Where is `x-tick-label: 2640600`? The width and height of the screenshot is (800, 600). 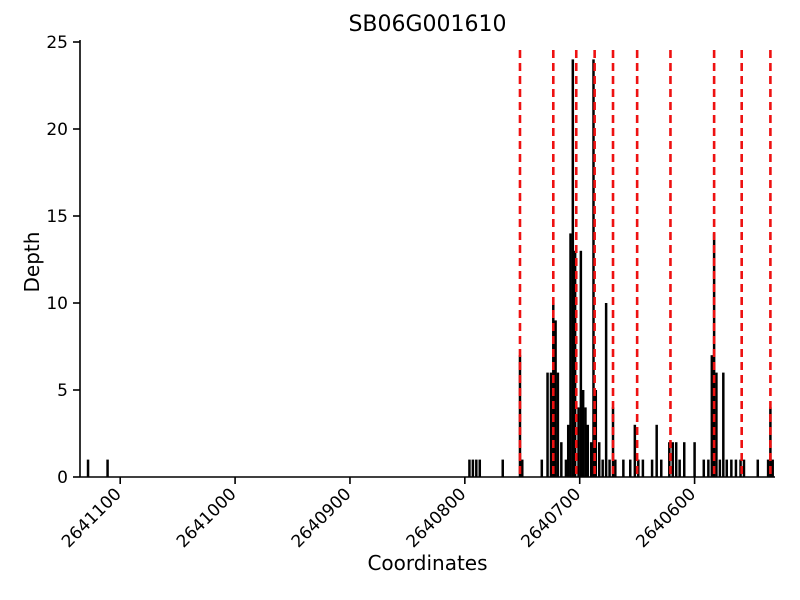 x-tick-label: 2640600 is located at coordinates (666, 518).